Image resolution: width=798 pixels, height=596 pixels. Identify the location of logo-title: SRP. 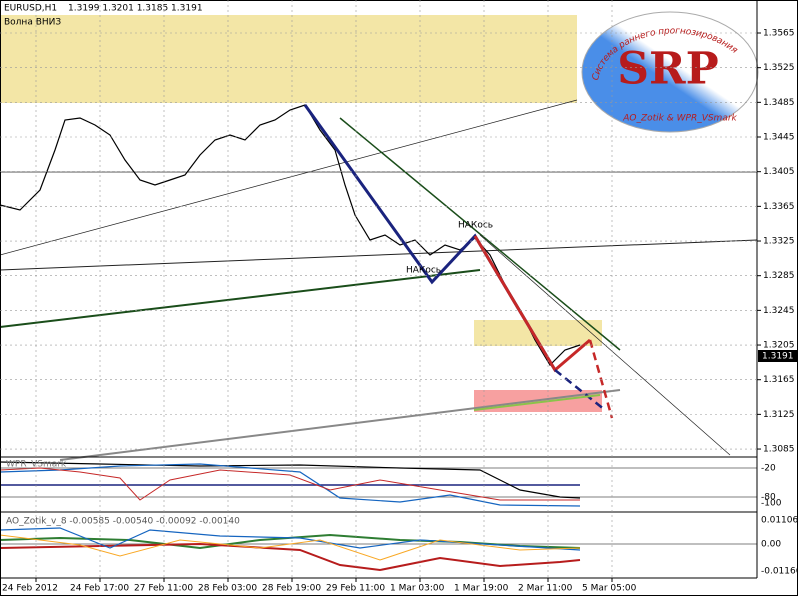
(667, 69).